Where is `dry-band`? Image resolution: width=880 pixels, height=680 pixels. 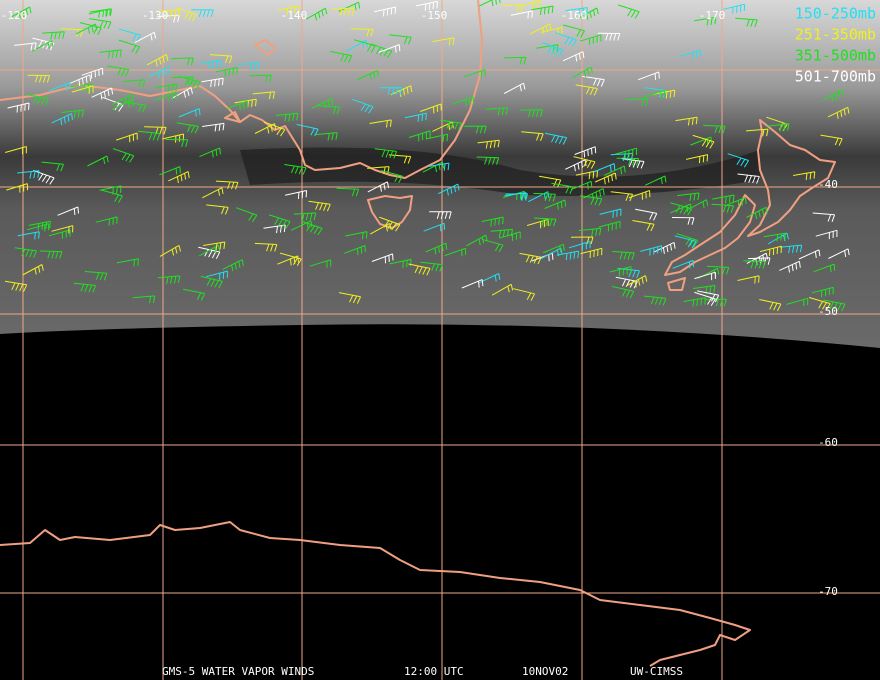 dry-band is located at coordinates (500, 171).